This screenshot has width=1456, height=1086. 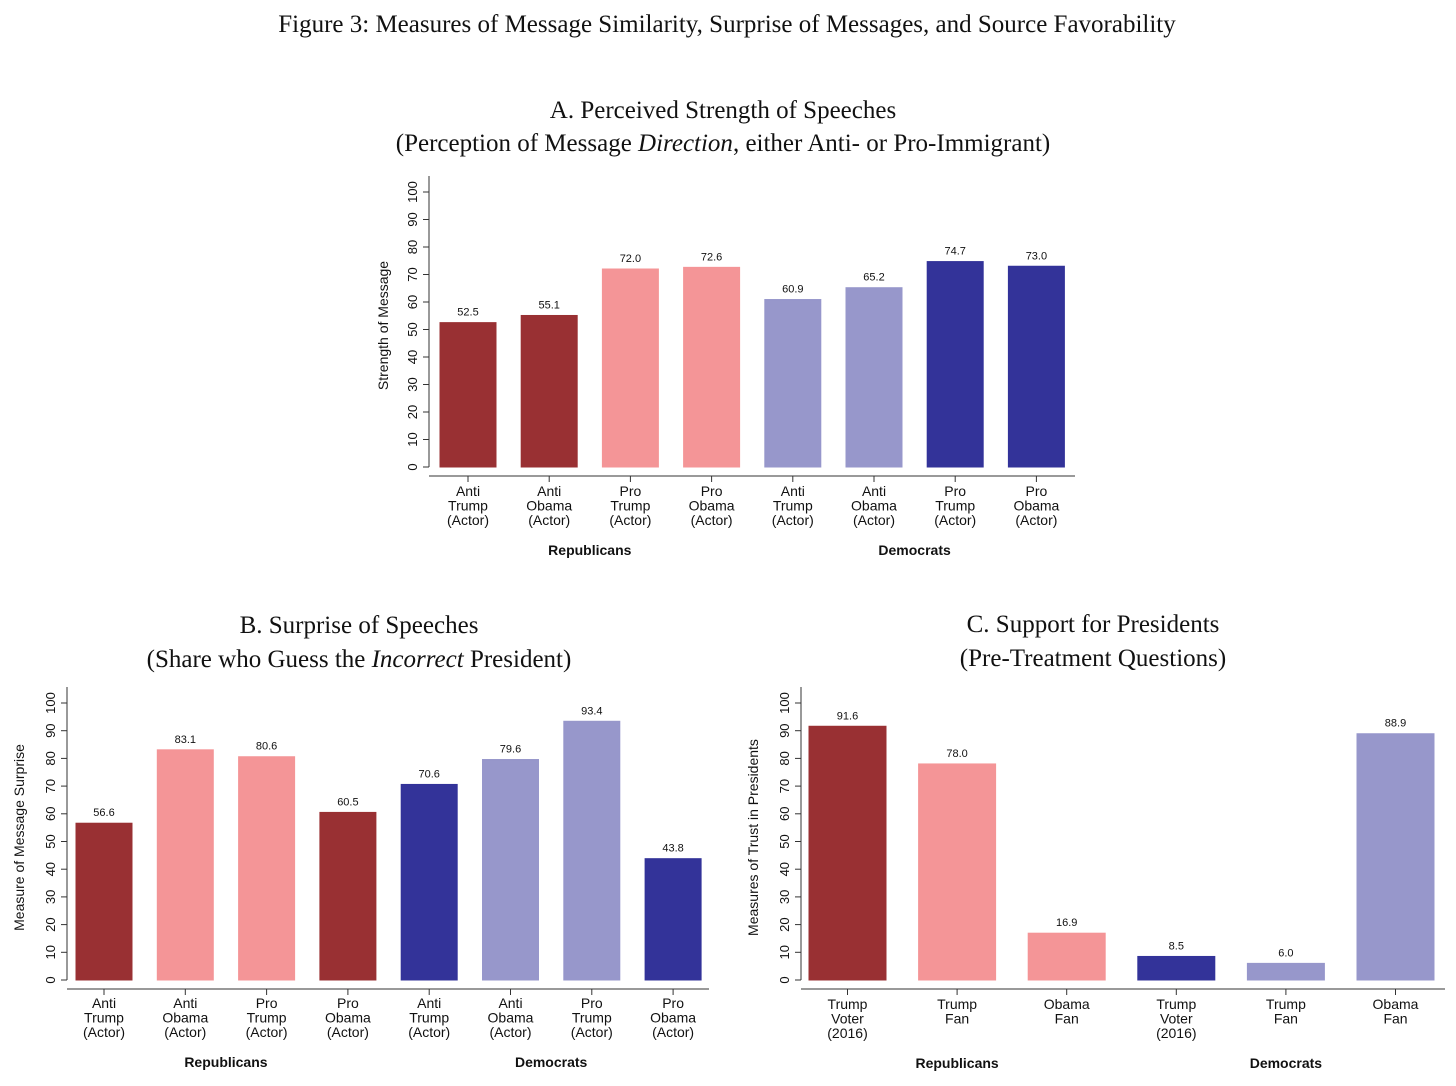 What do you see at coordinates (784, 979) in the screenshot?
I see `y-tick-label: 0` at bounding box center [784, 979].